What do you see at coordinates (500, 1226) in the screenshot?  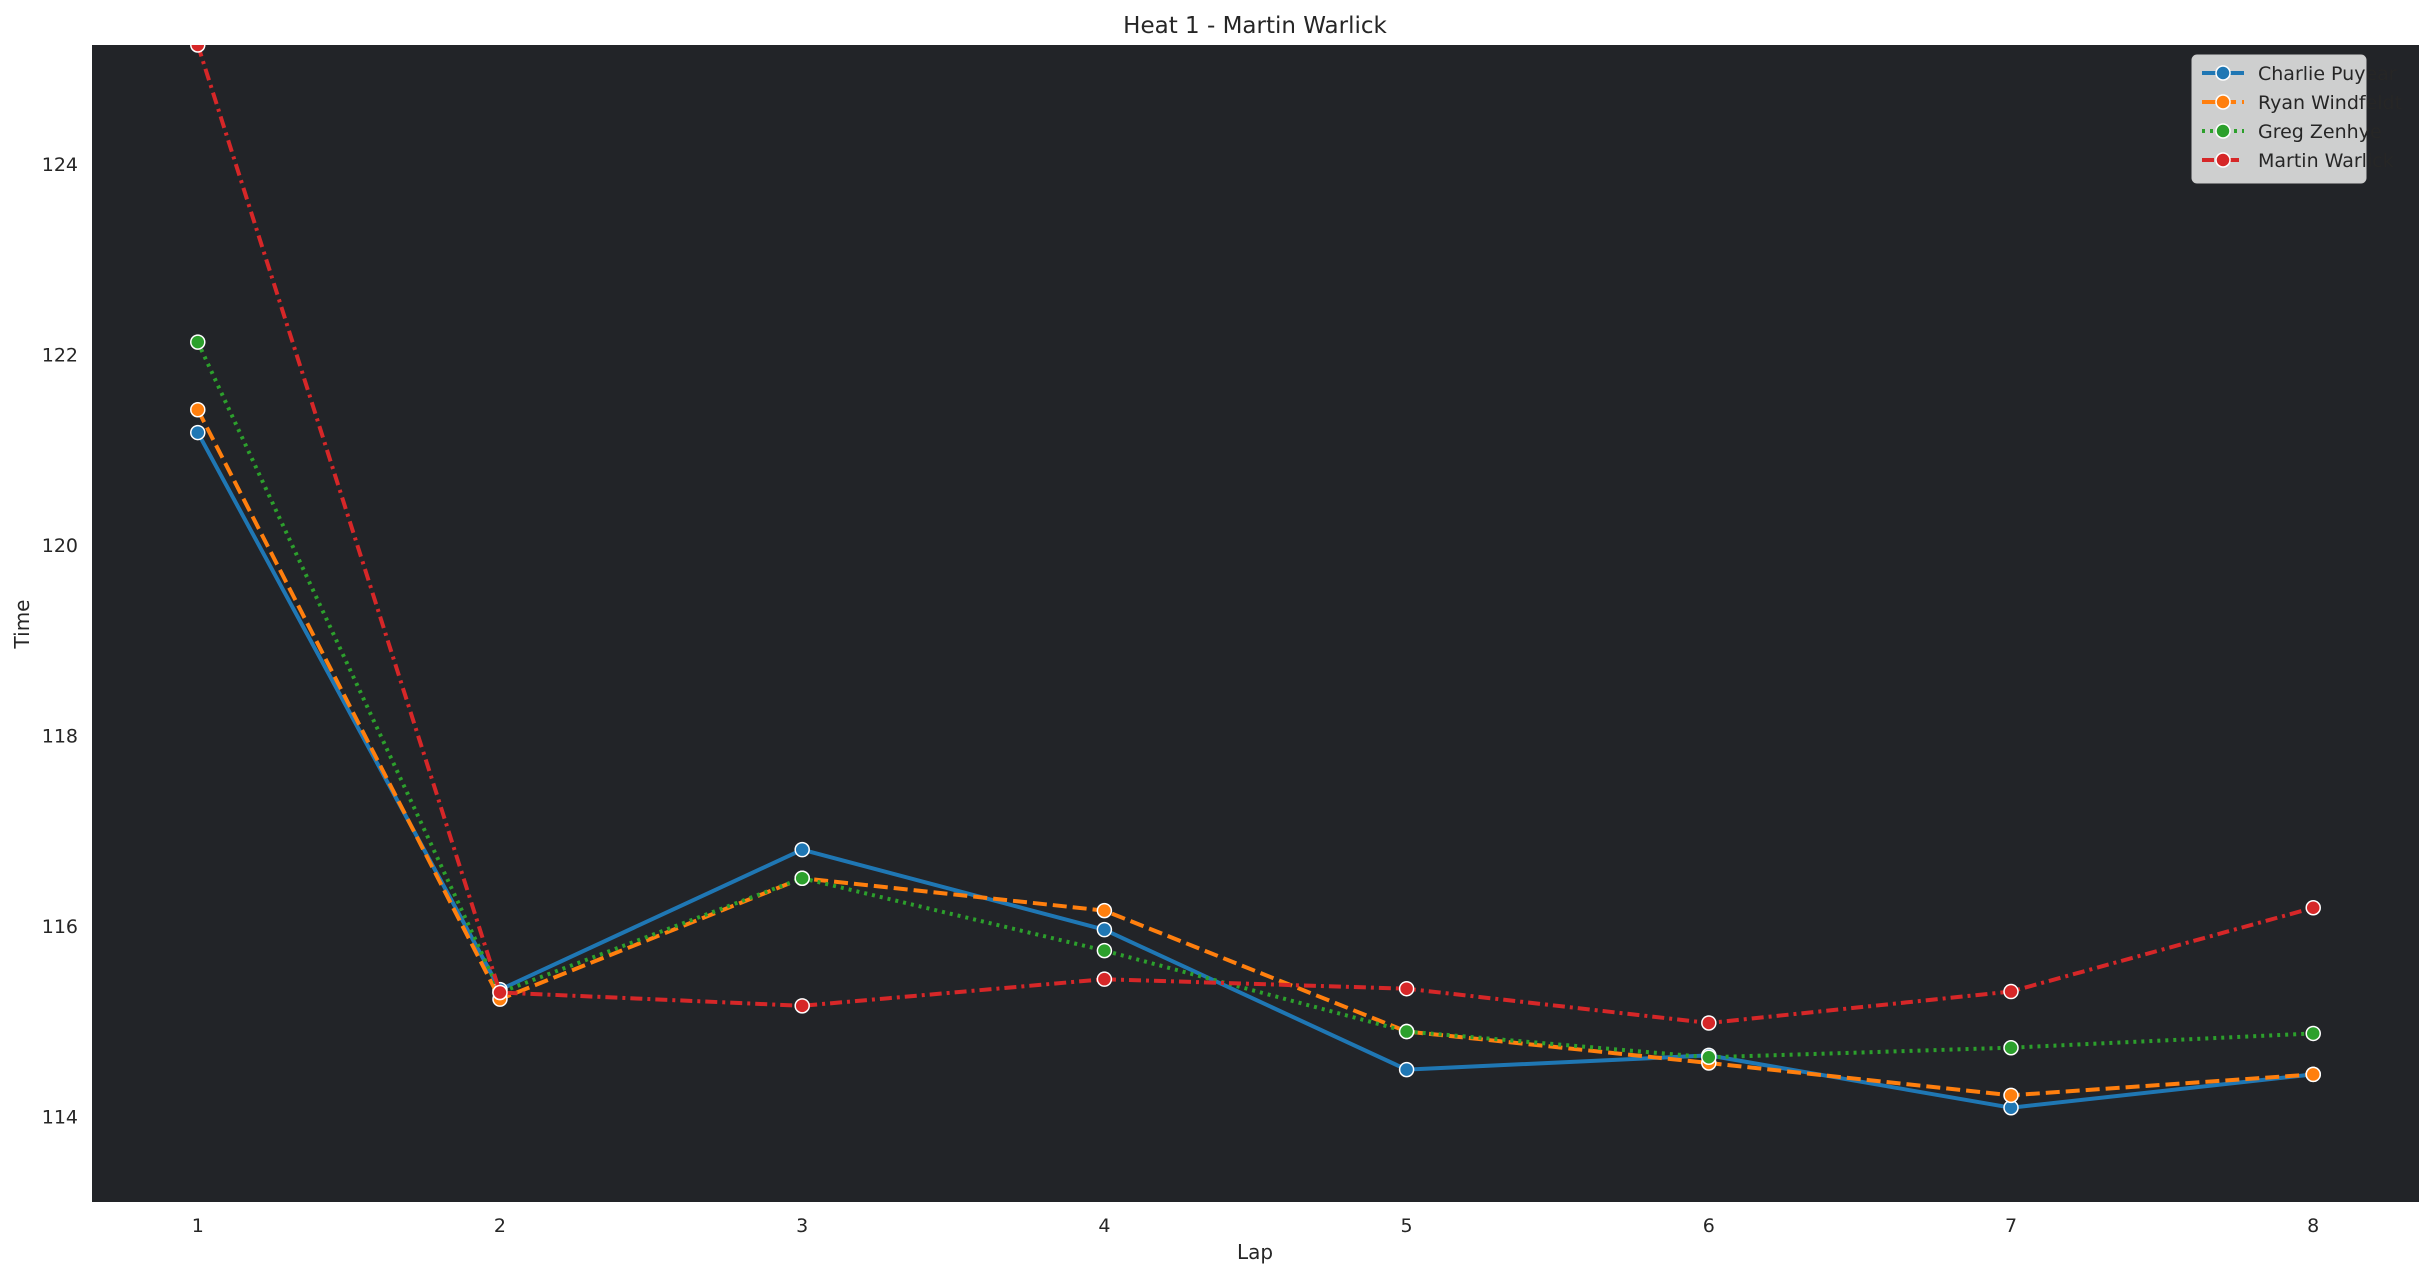 I see `x-tick-label-1: 2` at bounding box center [500, 1226].